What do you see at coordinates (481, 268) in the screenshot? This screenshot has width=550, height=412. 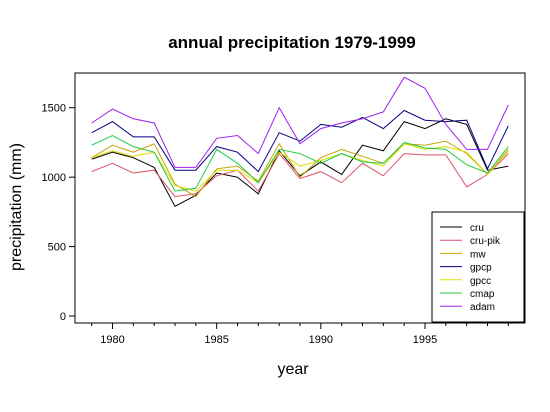 I see `legend-label-gpcp: gpcp` at bounding box center [481, 268].